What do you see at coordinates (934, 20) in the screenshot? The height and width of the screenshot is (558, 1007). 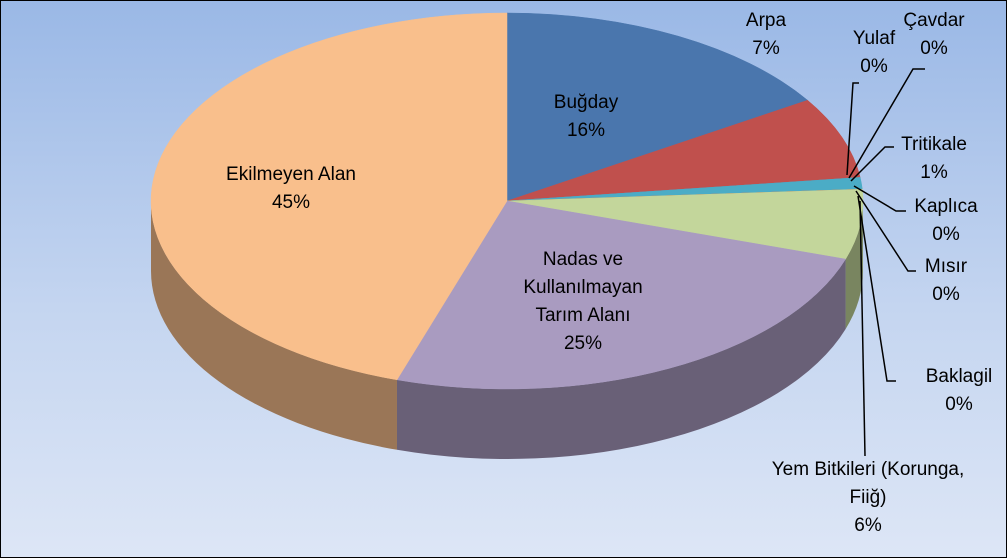 I see `category-name: Çavdar` at bounding box center [934, 20].